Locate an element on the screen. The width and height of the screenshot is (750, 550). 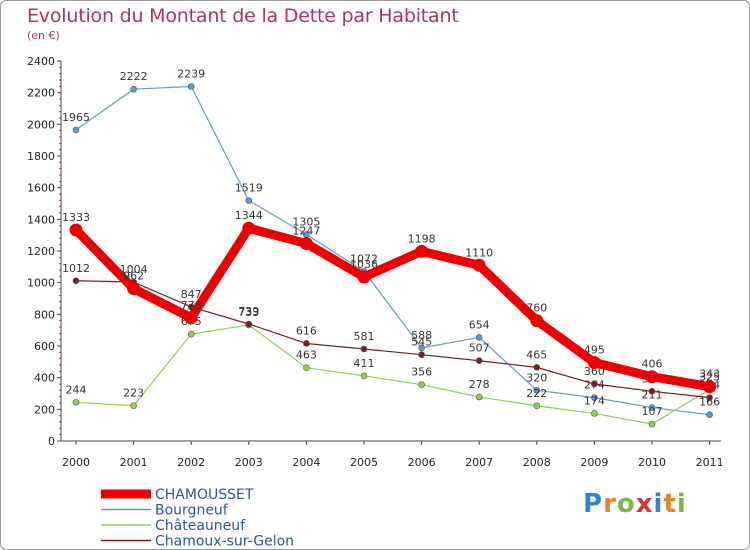
proxiti-logo: Proxiti is located at coordinates (635, 504).